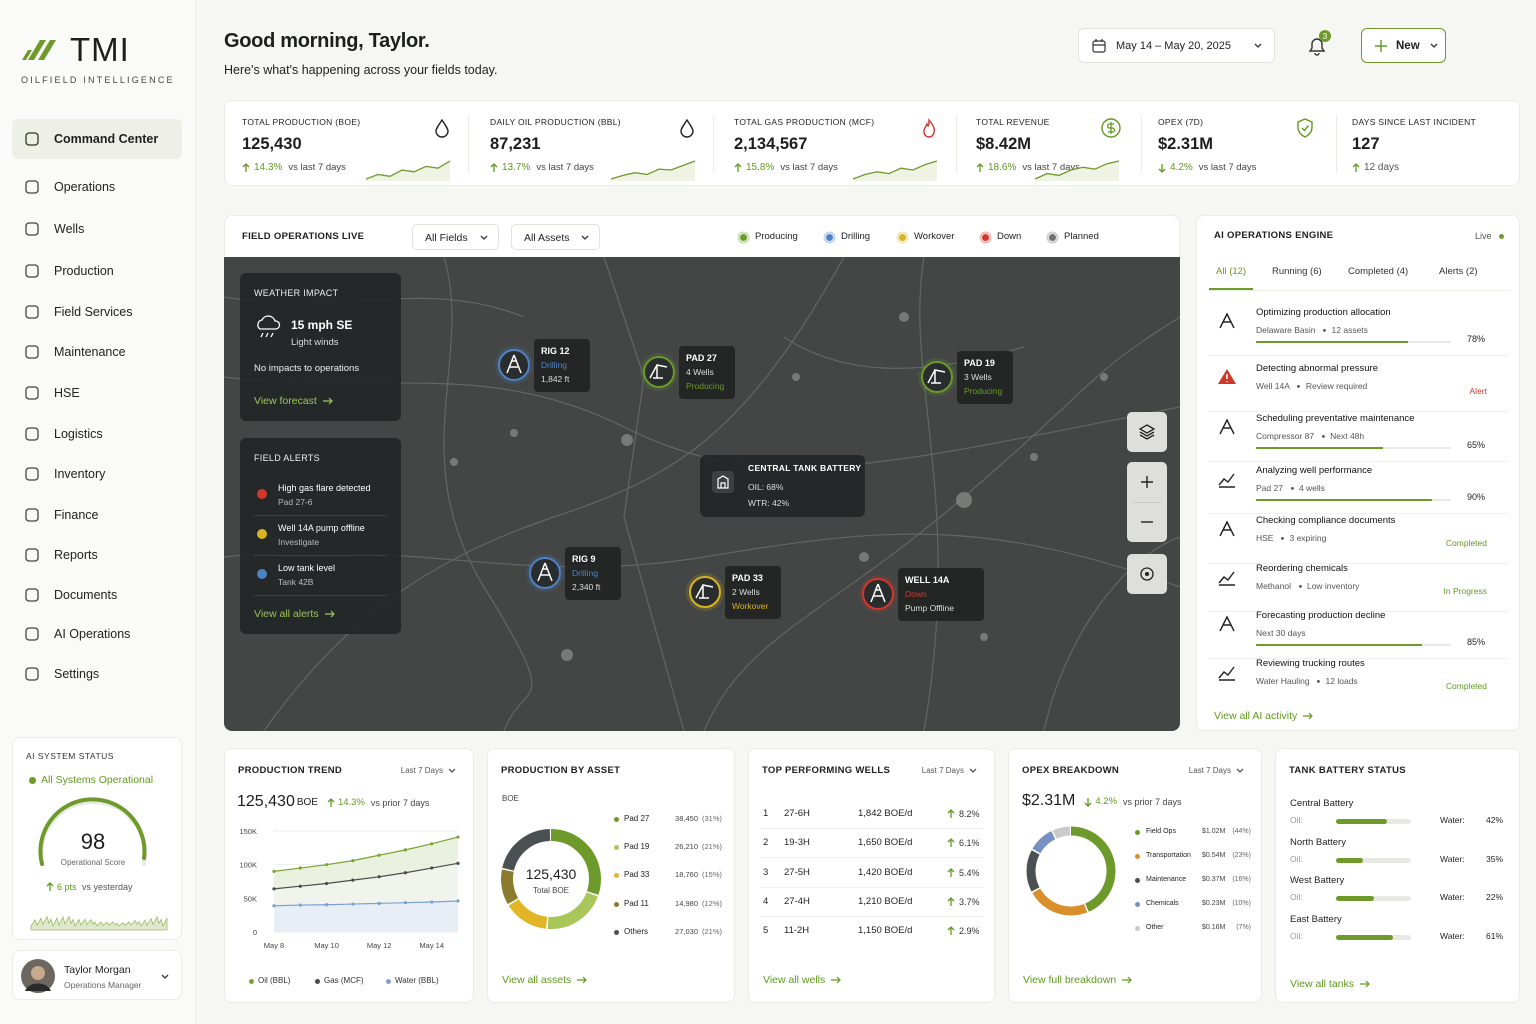  I want to click on map-title: FIELD OPERATIONS LIVE, so click(303, 236).